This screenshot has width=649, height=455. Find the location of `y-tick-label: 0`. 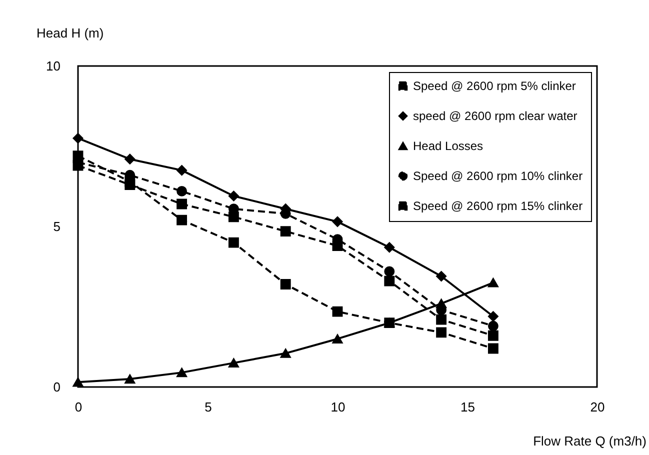

y-tick-label: 0 is located at coordinates (56, 387).